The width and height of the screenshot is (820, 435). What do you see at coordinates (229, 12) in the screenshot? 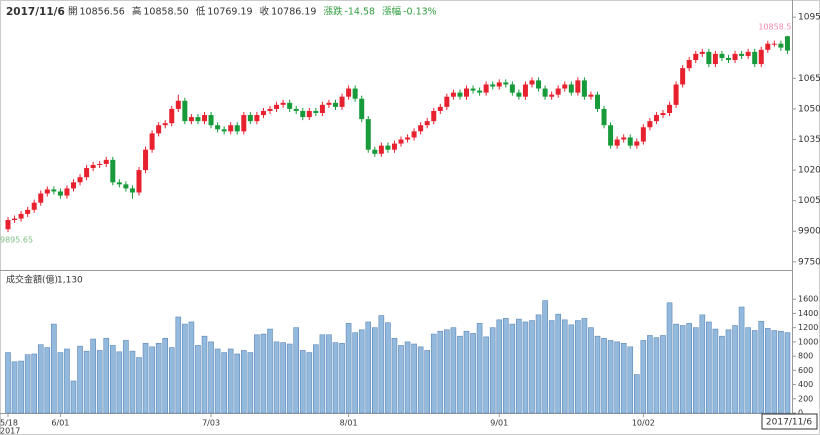
I see `header-value: 10769.19` at bounding box center [229, 12].